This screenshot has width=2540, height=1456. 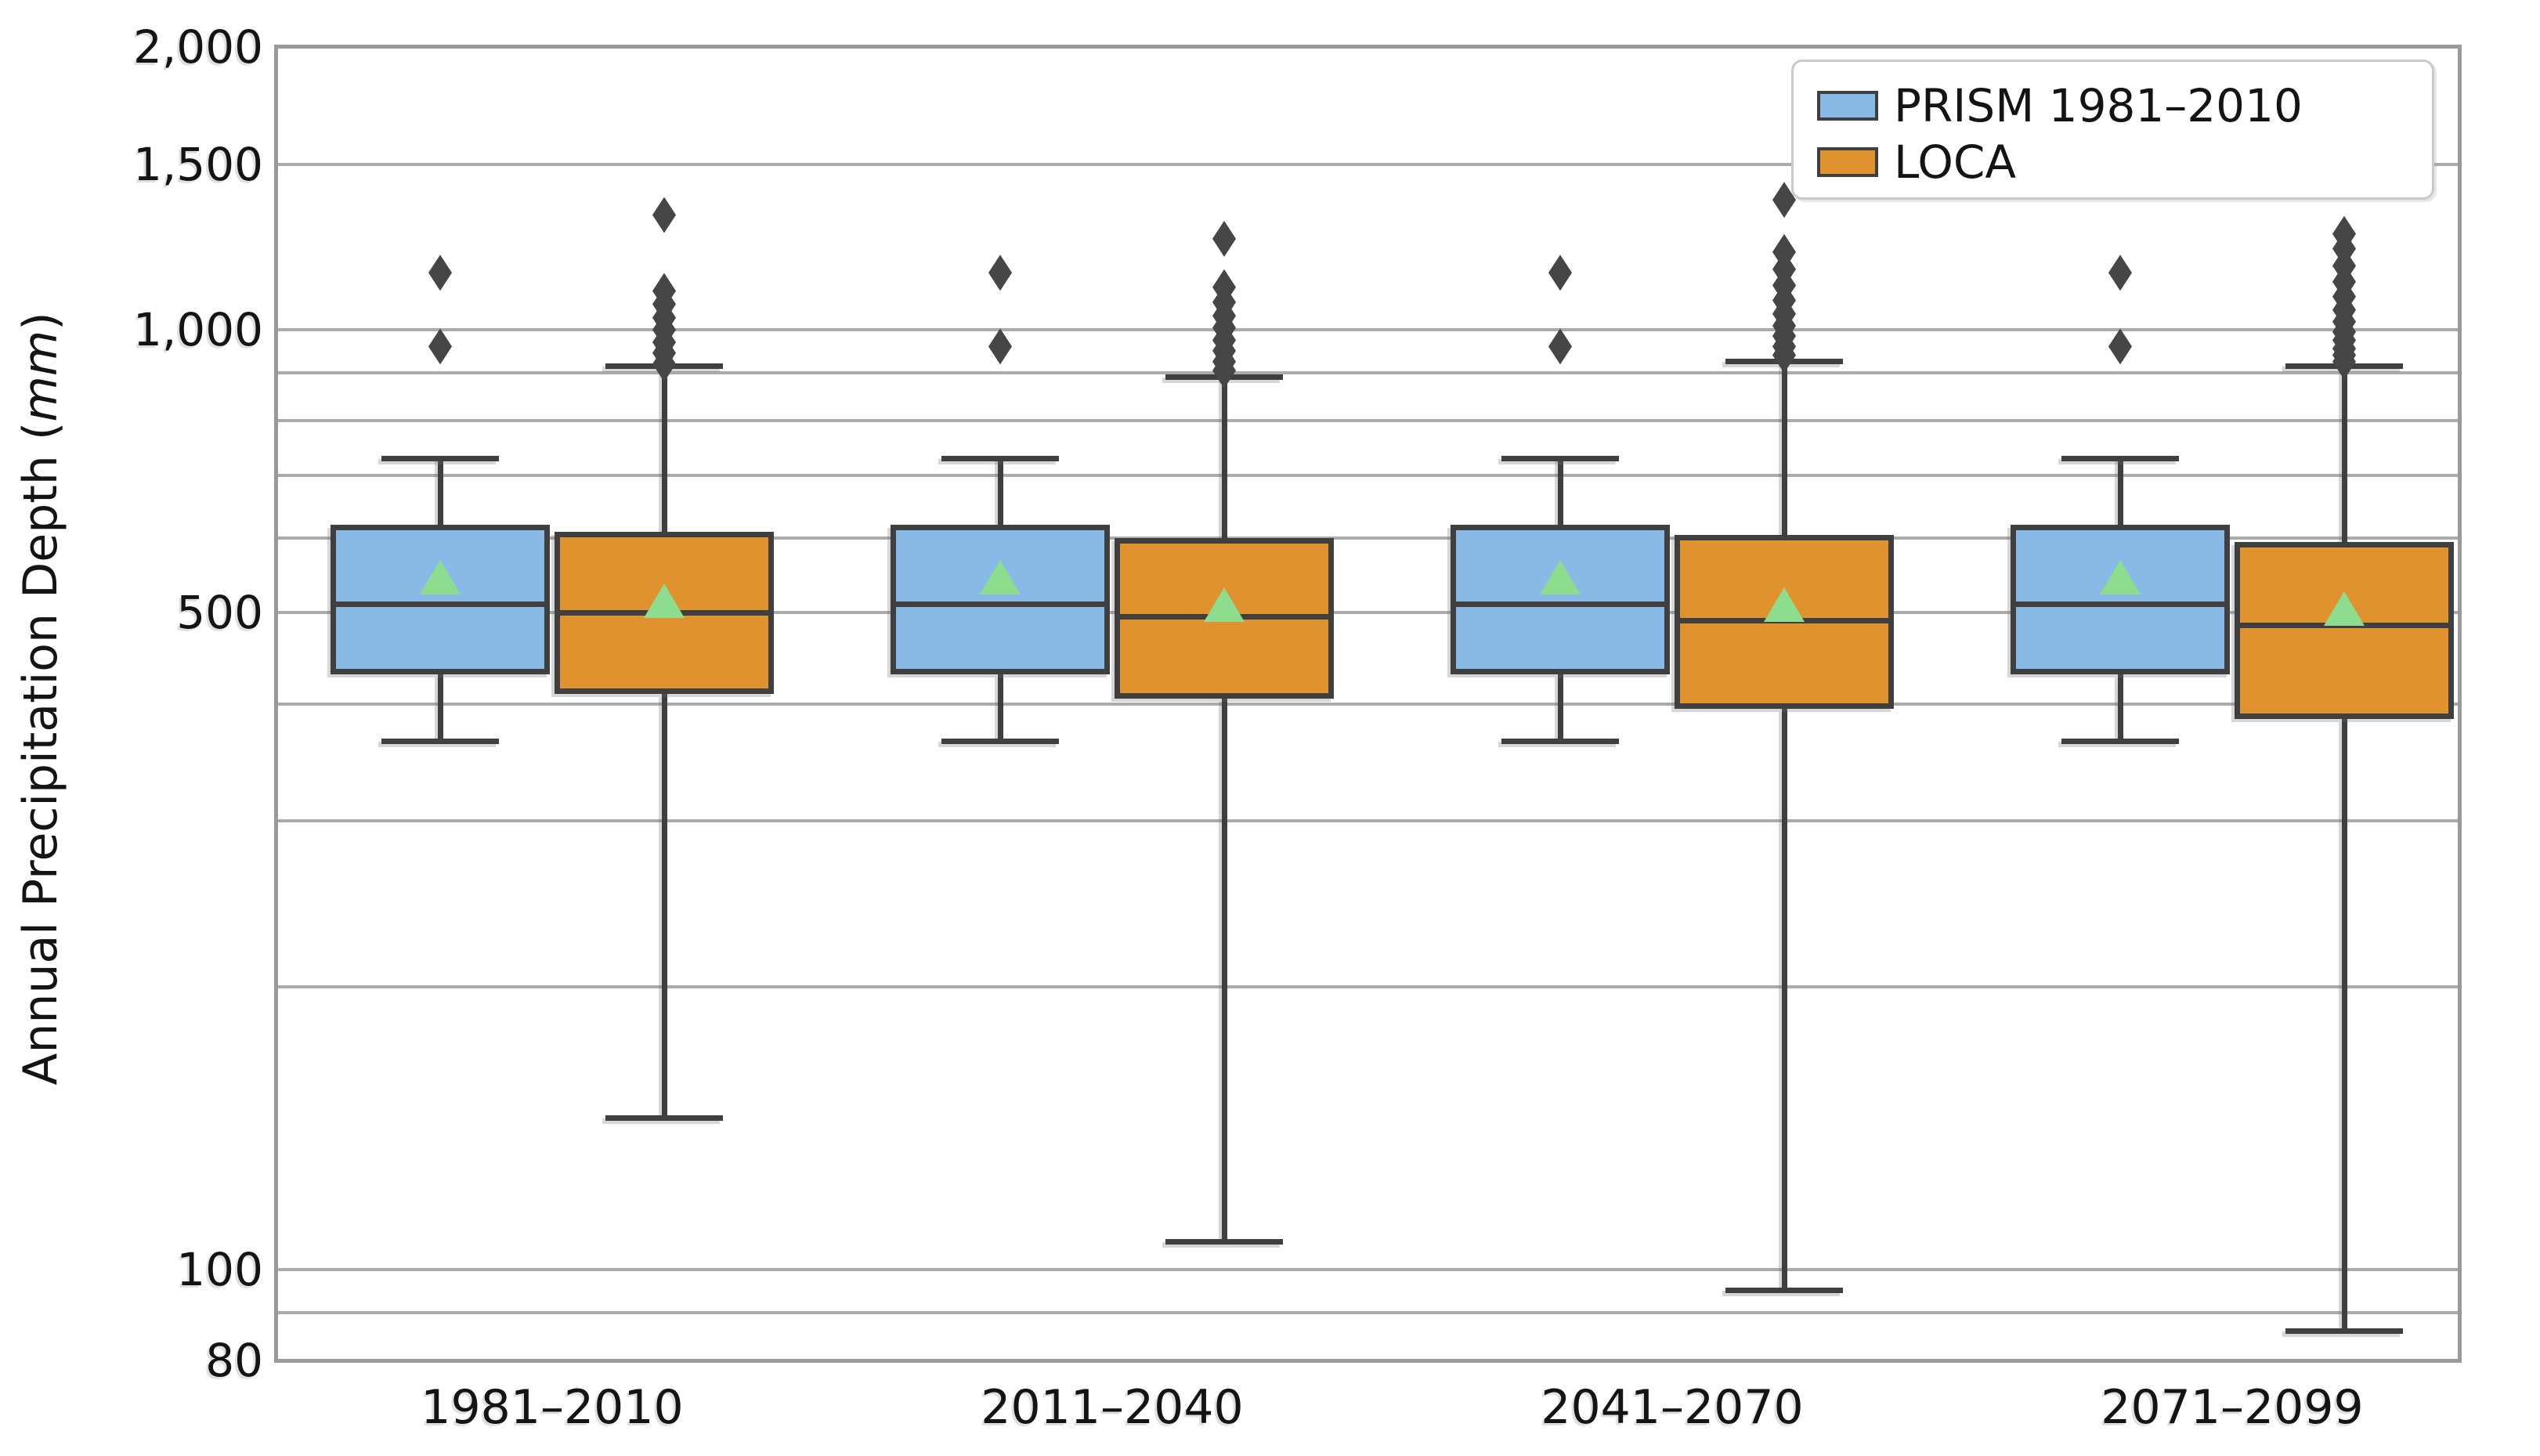 What do you see at coordinates (1673, 1407) in the screenshot?
I see `x-tick-label-2: 2041–2070` at bounding box center [1673, 1407].